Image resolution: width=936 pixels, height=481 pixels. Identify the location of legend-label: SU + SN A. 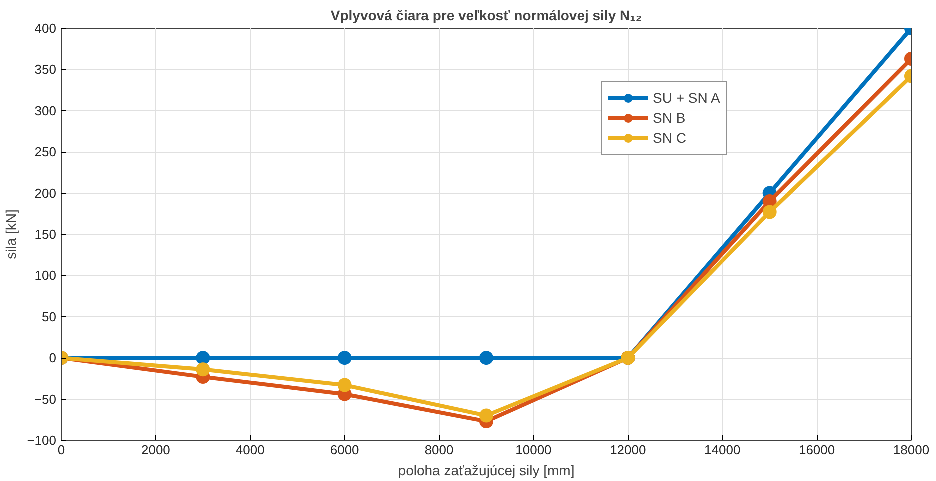
(686, 98).